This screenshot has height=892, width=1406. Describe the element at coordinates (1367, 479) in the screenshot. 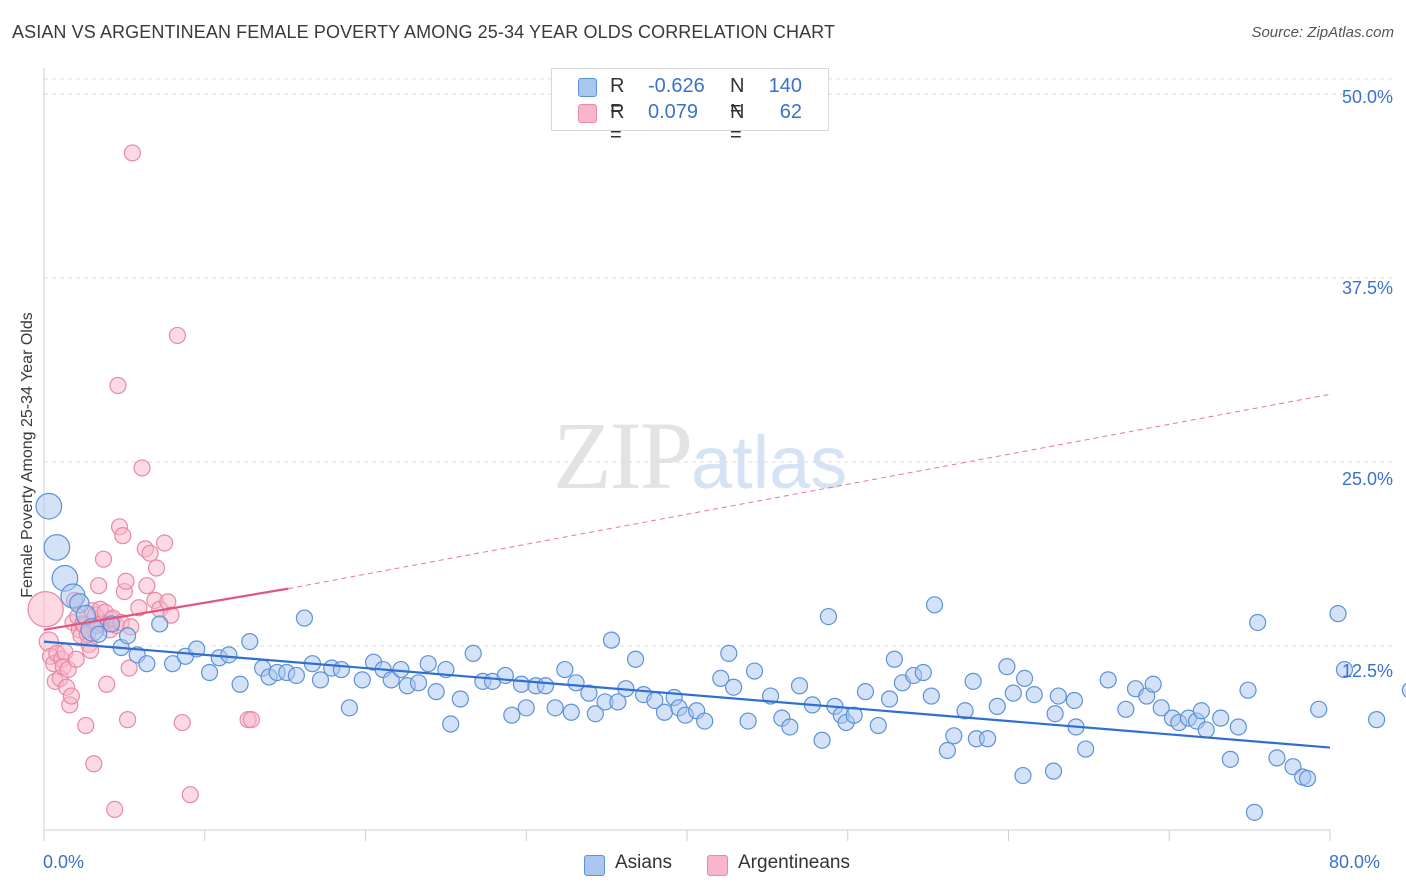

I see `y-tick-label-25: 25.0%` at that location.